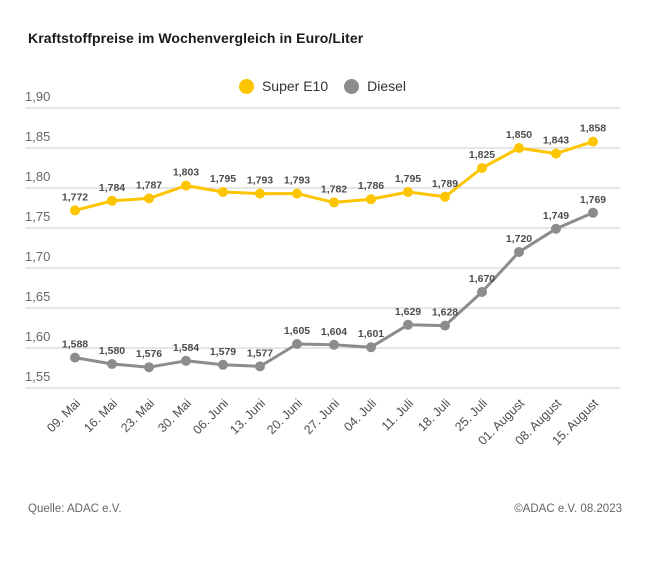  I want to click on diesel-value-label: 1,605, so click(297, 331).